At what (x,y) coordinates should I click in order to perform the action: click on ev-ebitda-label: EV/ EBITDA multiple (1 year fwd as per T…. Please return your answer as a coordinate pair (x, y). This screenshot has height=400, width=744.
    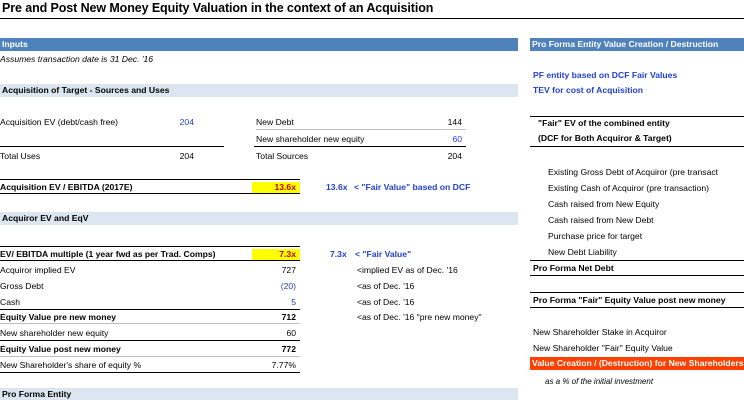
    Looking at the image, I should click on (108, 254).